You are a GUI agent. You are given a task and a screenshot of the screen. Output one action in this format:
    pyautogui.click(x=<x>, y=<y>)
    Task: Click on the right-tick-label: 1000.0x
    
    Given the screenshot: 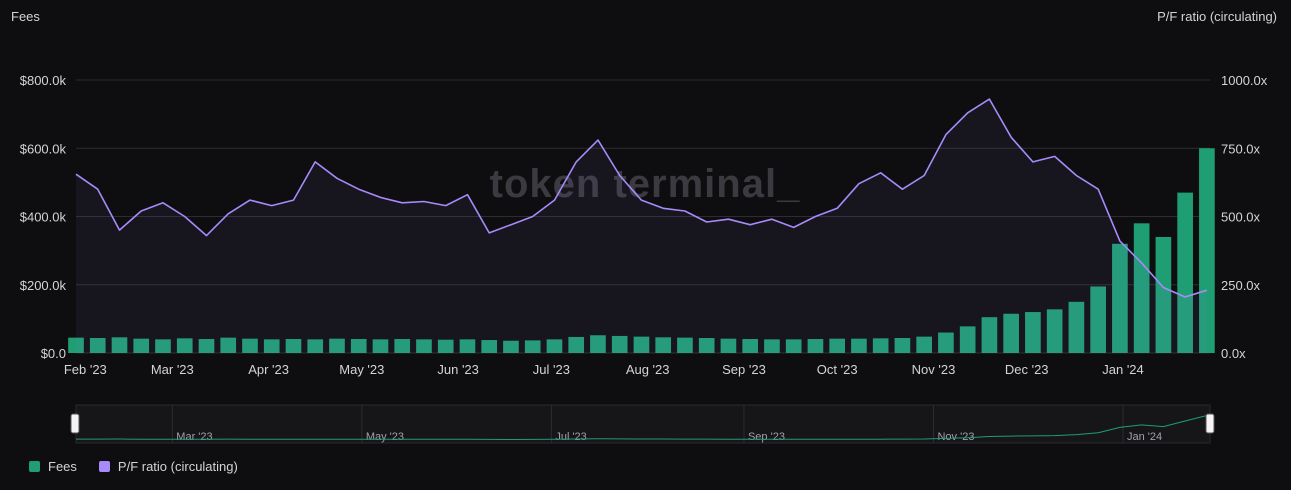 What is the action you would take?
    pyautogui.click(x=1244, y=80)
    